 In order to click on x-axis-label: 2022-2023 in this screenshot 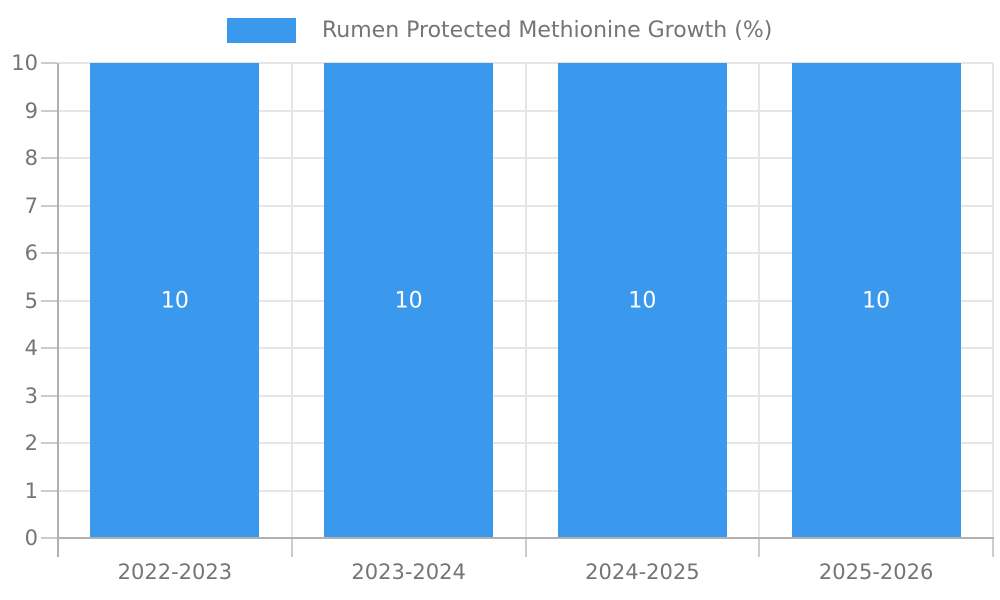, I will do `click(175, 572)`.